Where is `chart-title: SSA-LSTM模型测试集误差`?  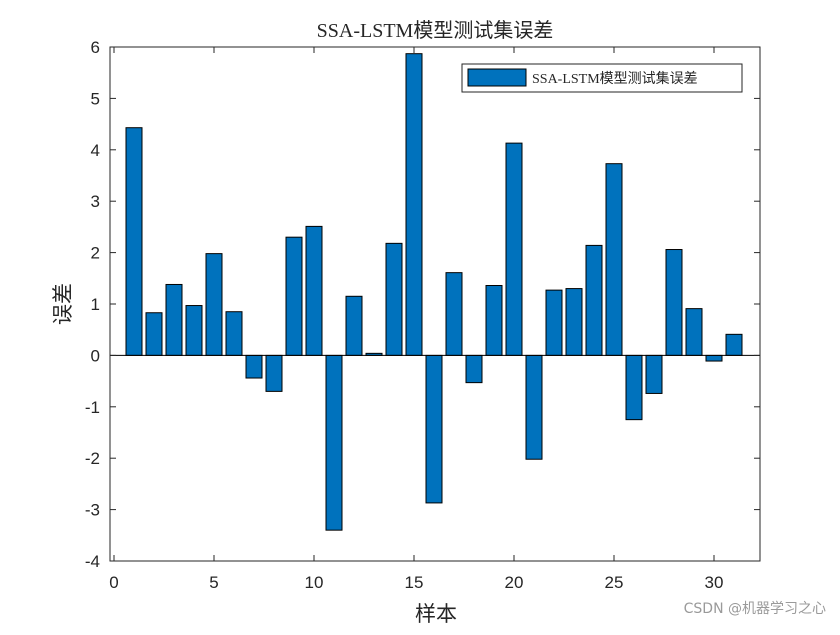 chart-title: SSA-LSTM模型测试集误差 is located at coordinates (435, 30).